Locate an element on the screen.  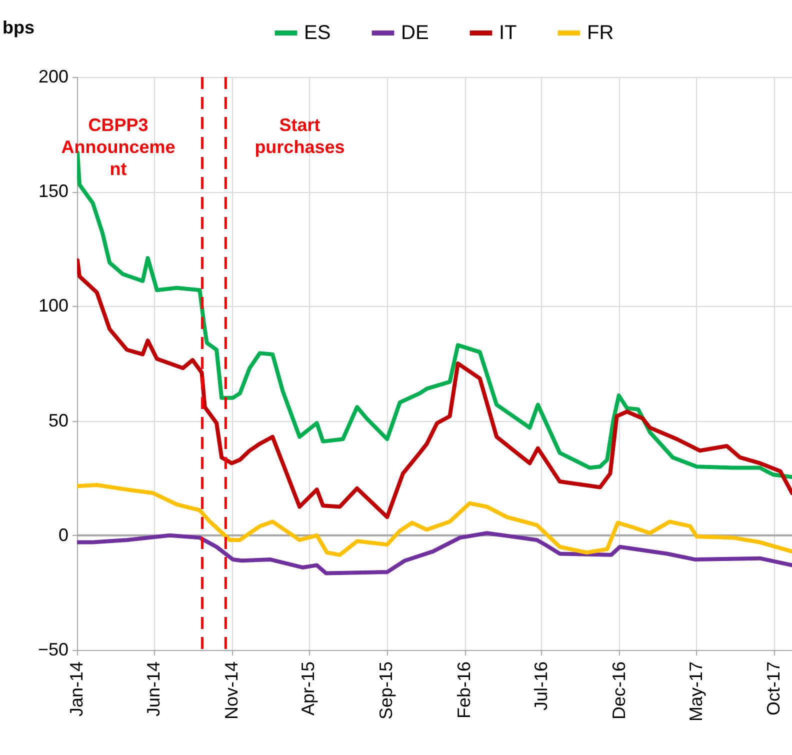
legend-label: DE is located at coordinates (415, 33).